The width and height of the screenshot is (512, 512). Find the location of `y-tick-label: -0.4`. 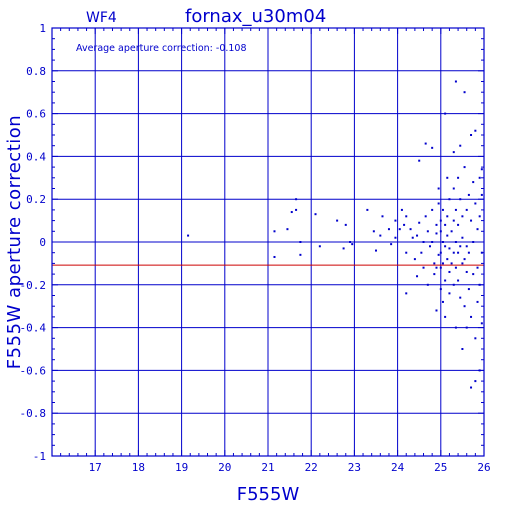

y-tick-label: -0.4 is located at coordinates (33, 328).